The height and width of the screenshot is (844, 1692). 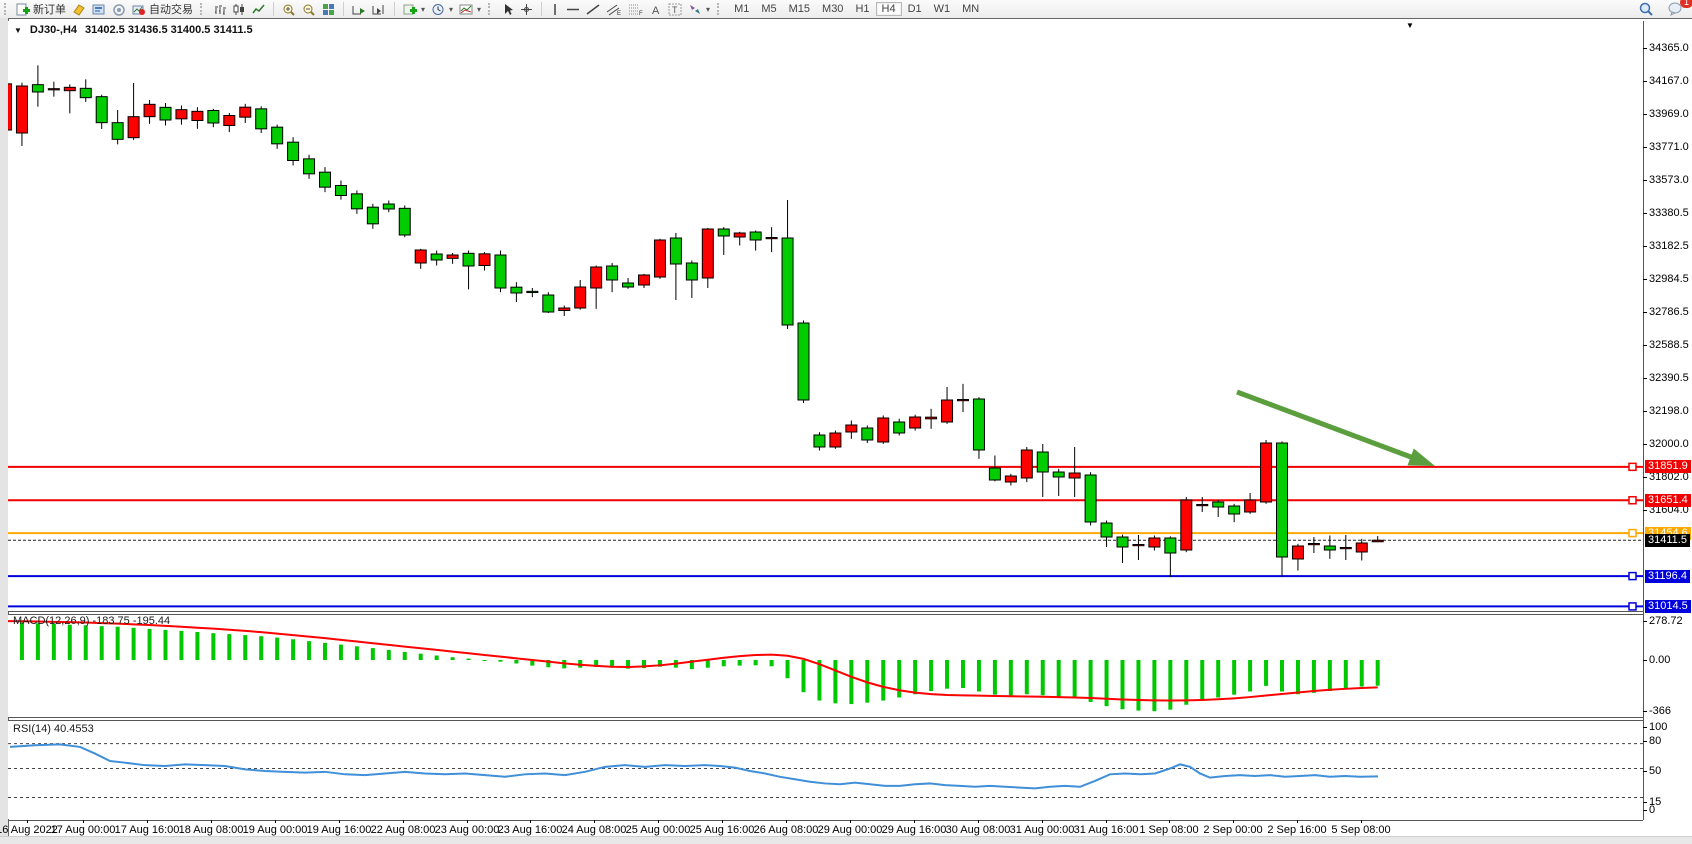 I want to click on indicators-button: ▾, so click(x=414, y=9).